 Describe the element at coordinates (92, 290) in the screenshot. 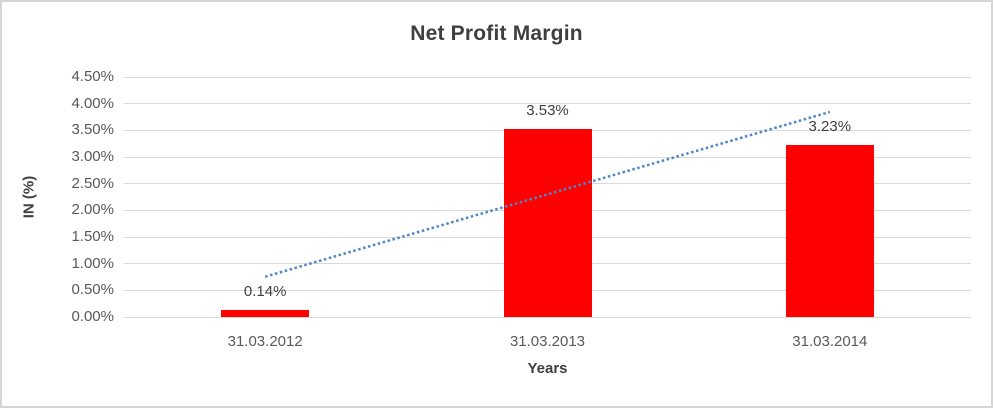

I see `y-axis-tick-label: 0.50%` at that location.